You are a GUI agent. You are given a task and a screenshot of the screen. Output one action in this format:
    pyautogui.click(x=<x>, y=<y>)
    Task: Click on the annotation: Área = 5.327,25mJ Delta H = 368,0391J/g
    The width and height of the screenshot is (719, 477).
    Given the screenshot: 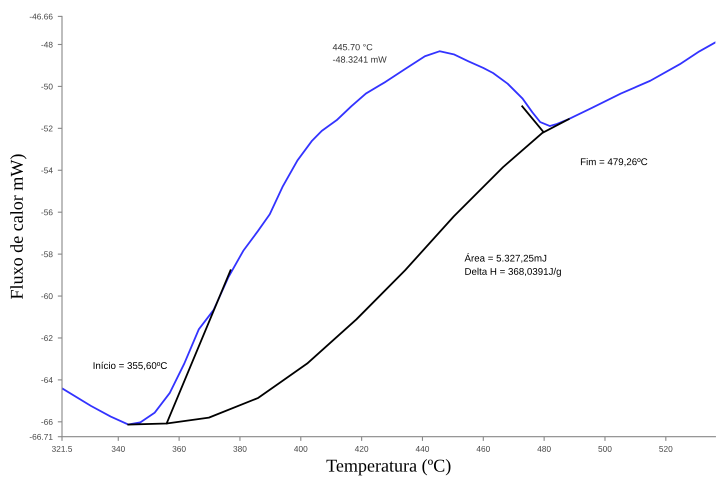 What is the action you would take?
    pyautogui.click(x=512, y=265)
    